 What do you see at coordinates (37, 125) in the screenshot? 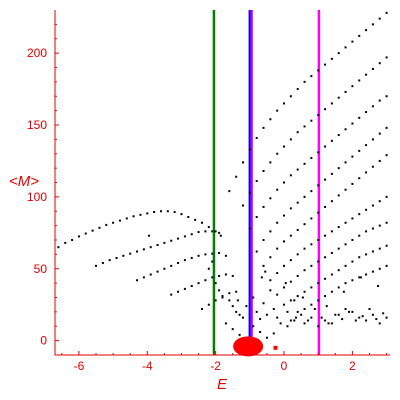
I see `y-tick-label: 150` at bounding box center [37, 125].